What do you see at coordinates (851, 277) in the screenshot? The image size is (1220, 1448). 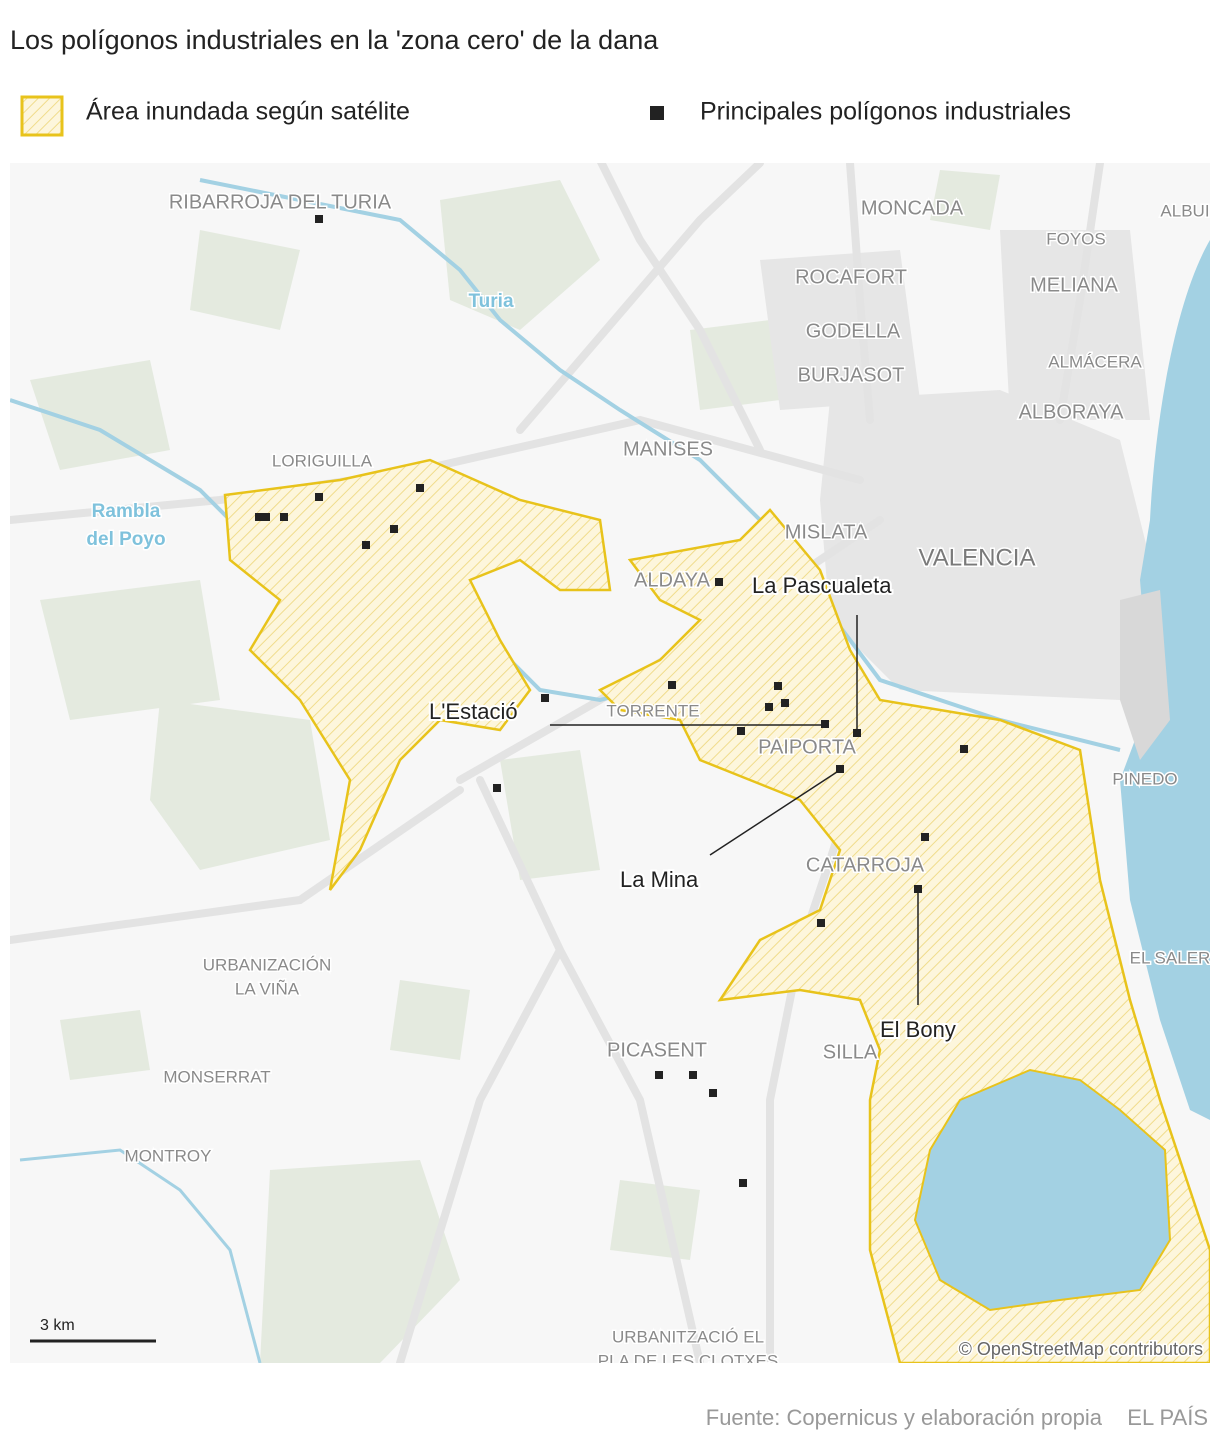 I see `place-label: ROCAFORT` at bounding box center [851, 277].